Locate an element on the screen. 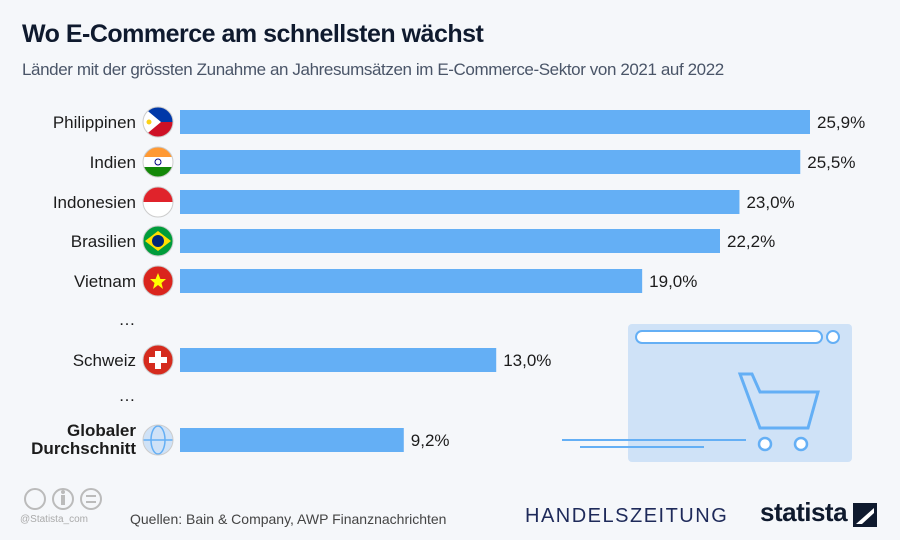 The image size is (900, 540). statista-logo-icon is located at coordinates (865, 515).